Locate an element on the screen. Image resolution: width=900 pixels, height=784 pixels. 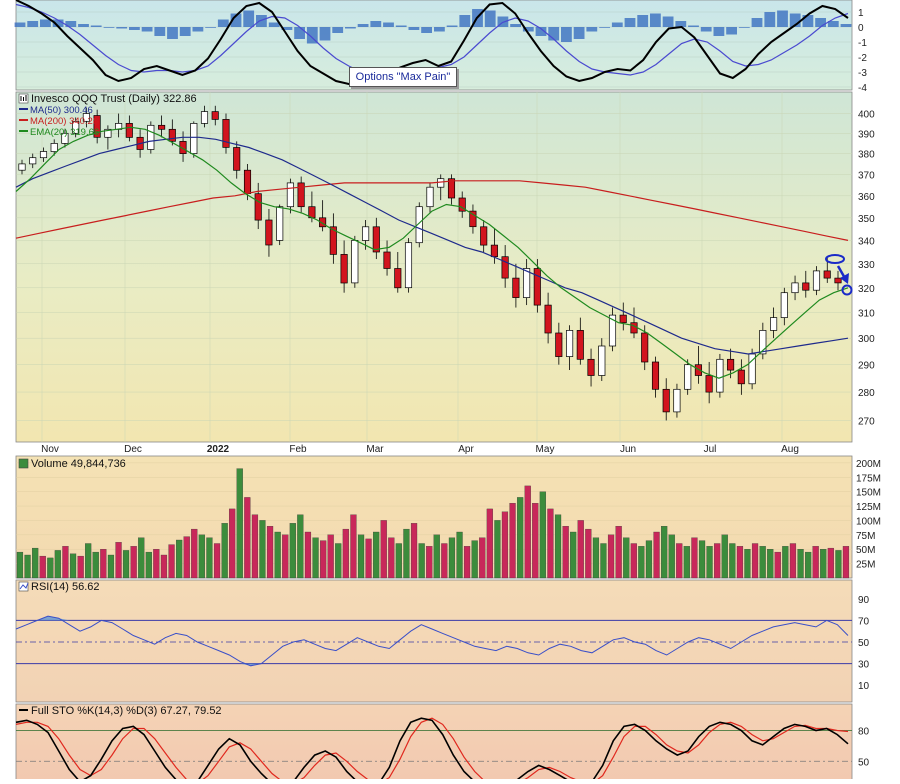
volume-tick-label: 25M is located at coordinates (865, 565).